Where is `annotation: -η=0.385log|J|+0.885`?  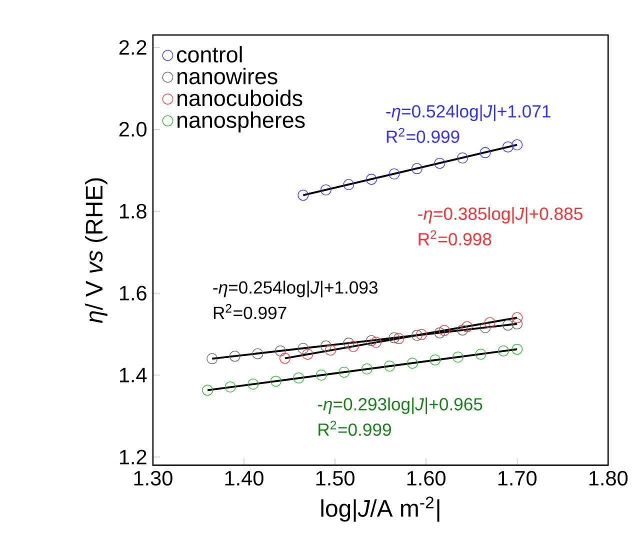
annotation: -η=0.385log|J|+0.885 is located at coordinates (500, 215).